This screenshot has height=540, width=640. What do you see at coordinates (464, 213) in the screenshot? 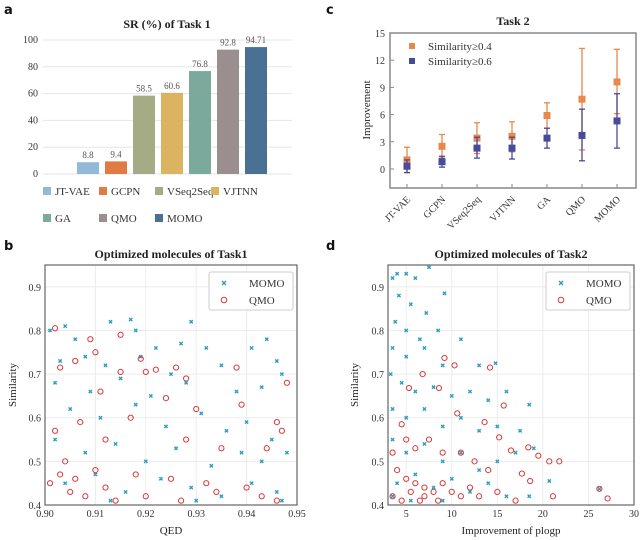
I see `x-tick-label: VSeq2Seq` at bounding box center [464, 213].